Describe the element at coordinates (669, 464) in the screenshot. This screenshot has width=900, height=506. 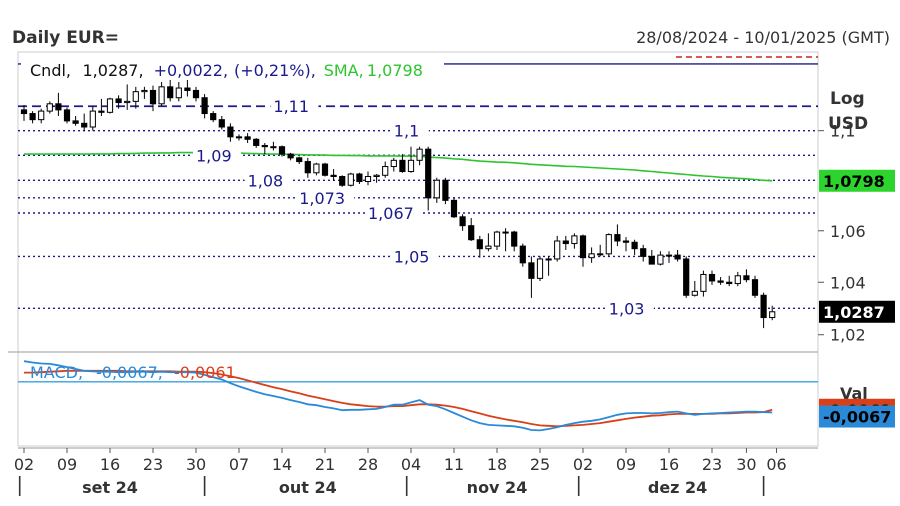
I see `x-tick-label-15: 16` at that location.